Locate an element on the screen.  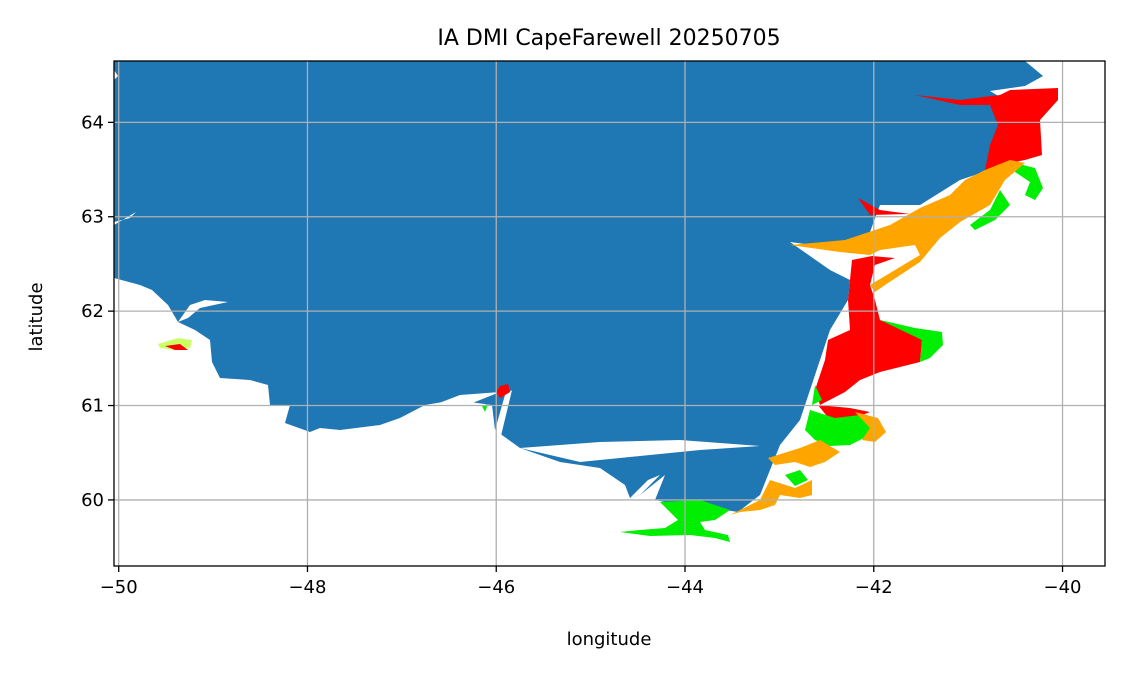
x-axis: −50 −48 −46 −44 −42 −40 is located at coordinates (591, 582).